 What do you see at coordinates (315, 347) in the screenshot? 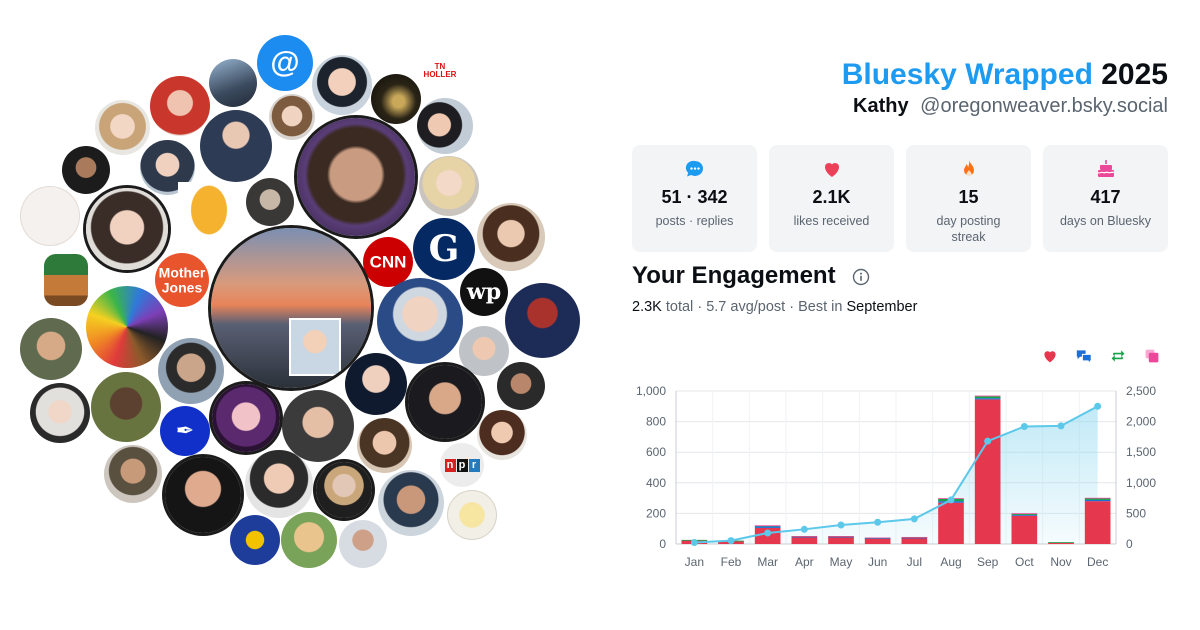
I see `avatar-inset` at bounding box center [315, 347].